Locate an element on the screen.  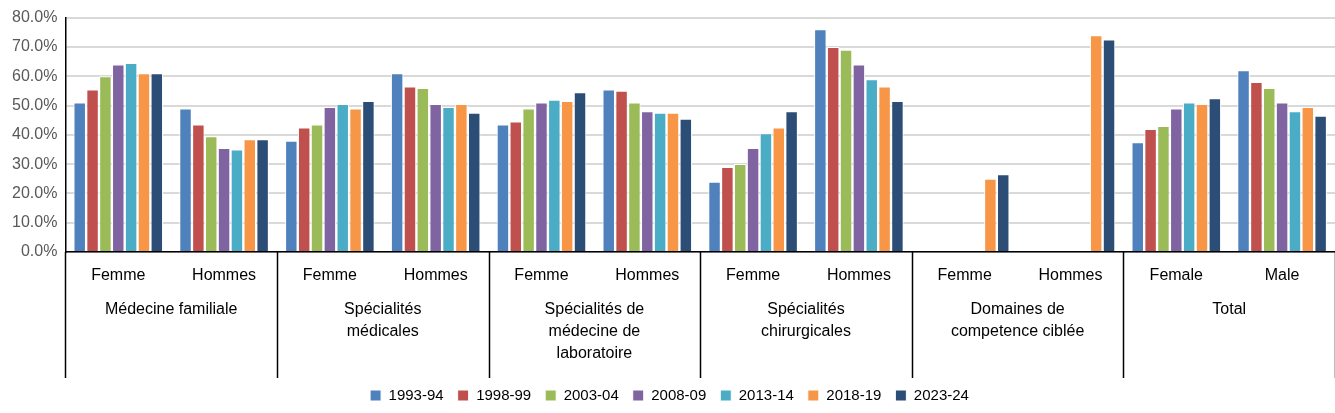
text: Spécialités médicales is located at coordinates (383, 320).